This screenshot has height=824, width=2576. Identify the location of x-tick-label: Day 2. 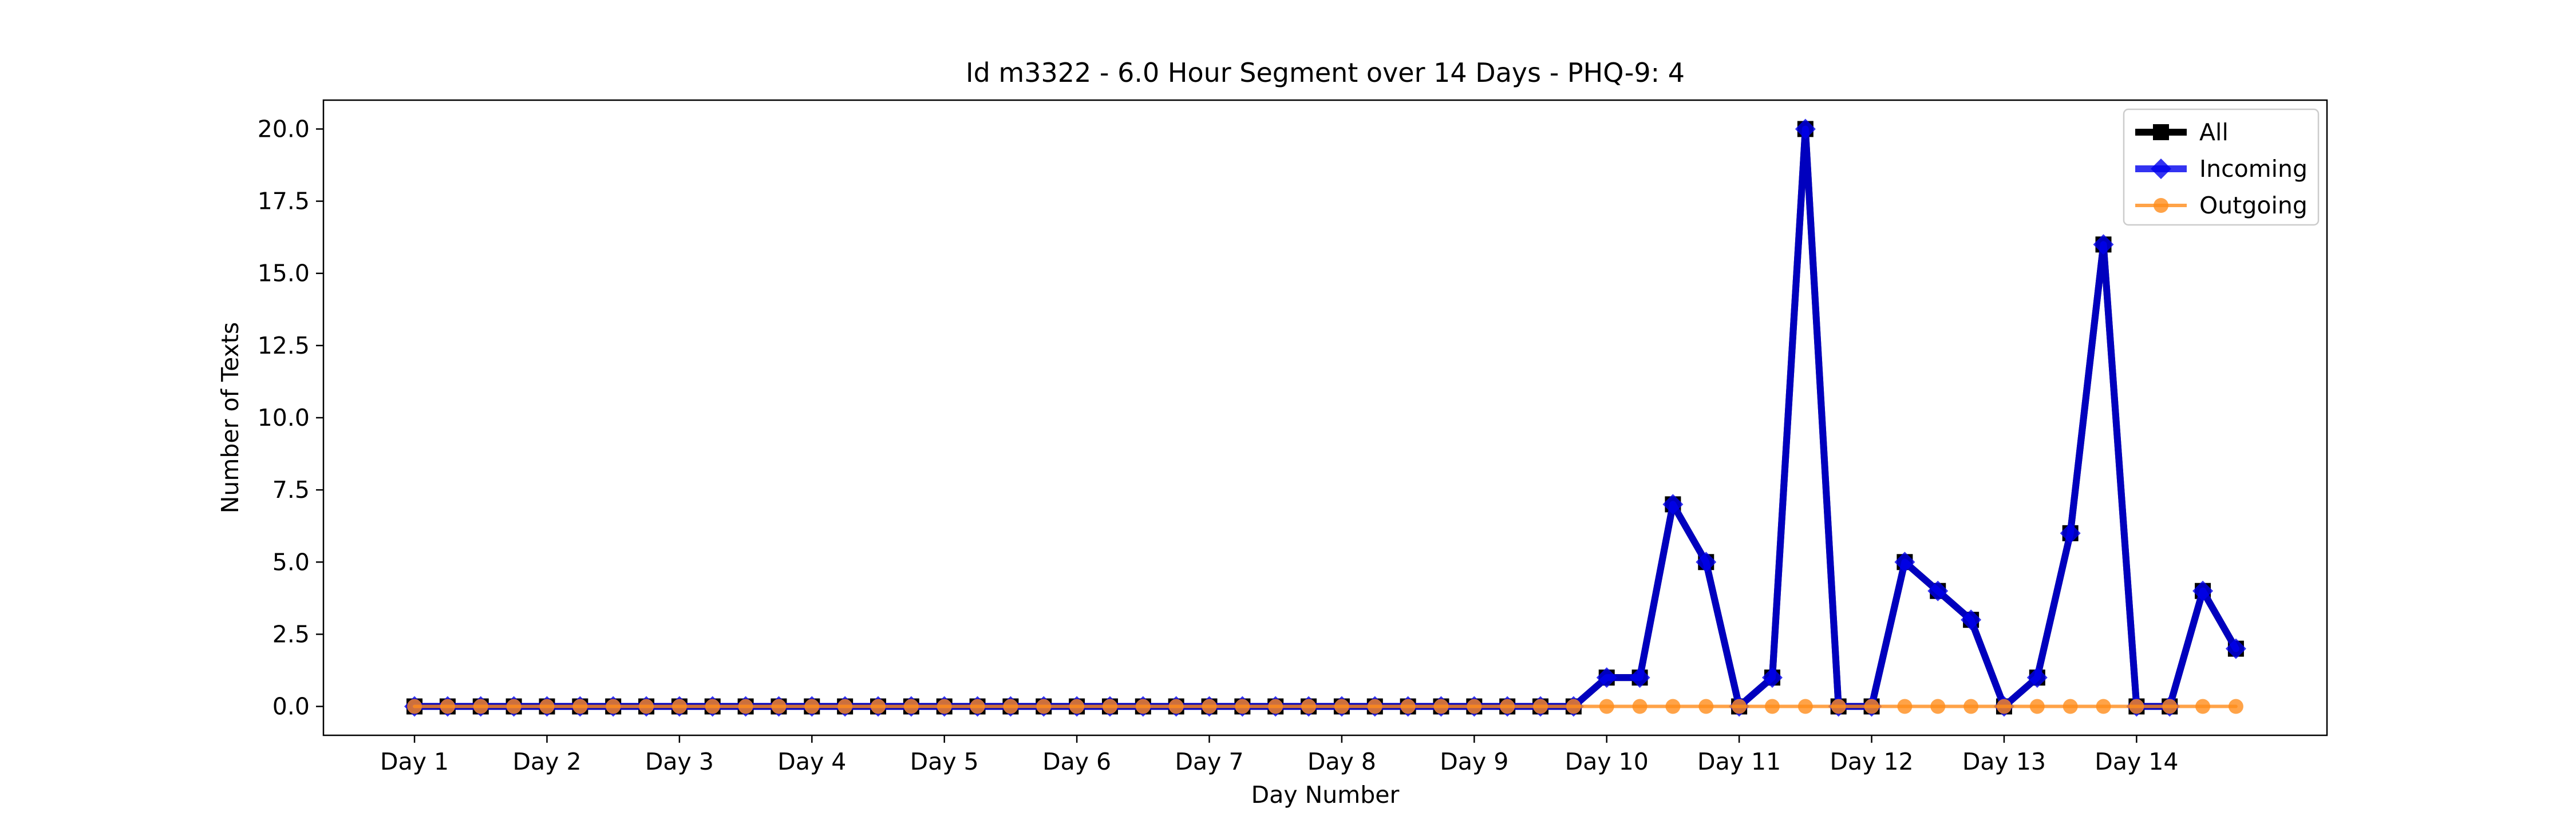
(546, 761).